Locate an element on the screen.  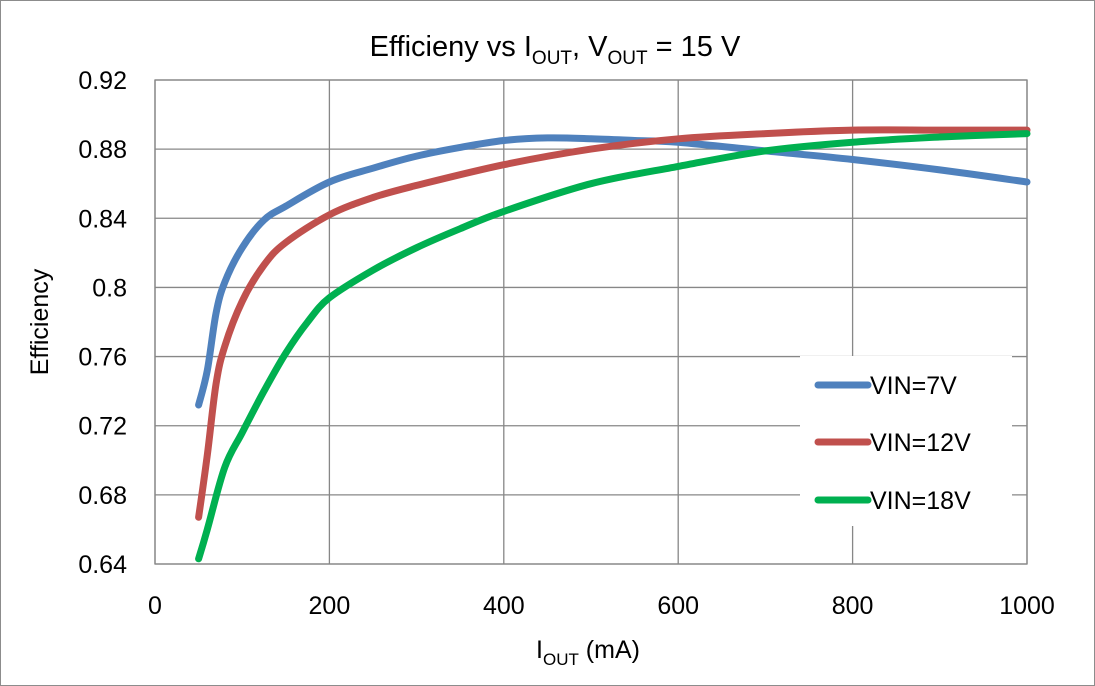
legend-label-vin-12v: VIN=12V is located at coordinates (920, 443).